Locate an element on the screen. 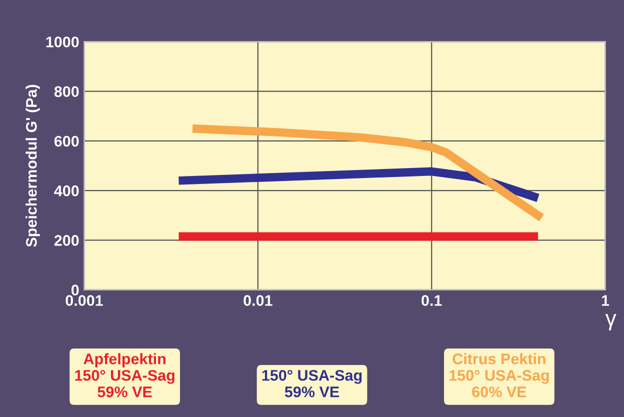 The width and height of the screenshot is (624, 417). x-tick-label: 0.001 is located at coordinates (84, 300).